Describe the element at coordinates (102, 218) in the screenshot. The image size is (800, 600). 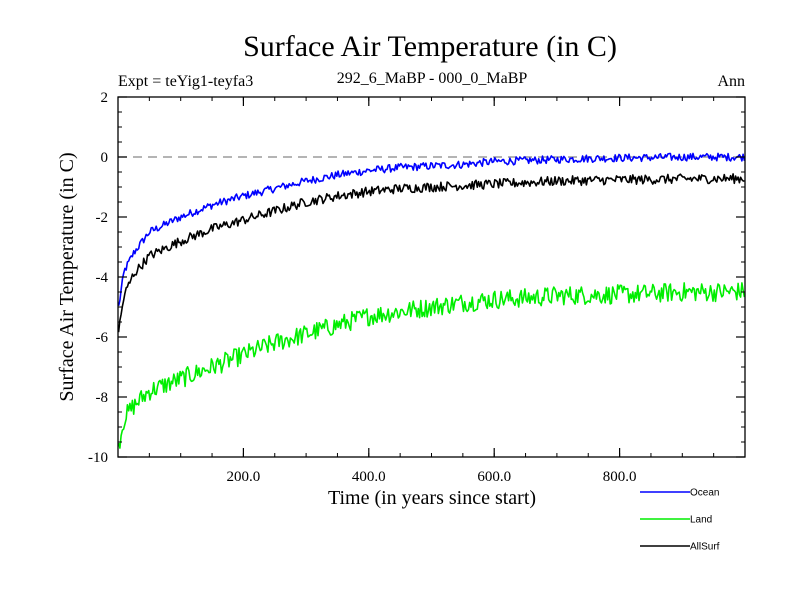
I see `y-tick-label: -2` at that location.